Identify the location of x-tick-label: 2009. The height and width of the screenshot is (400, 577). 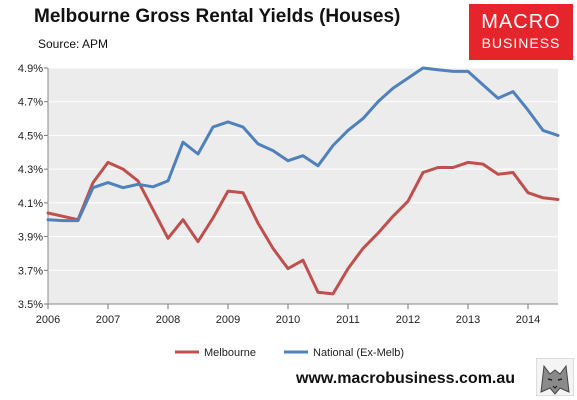
(228, 320).